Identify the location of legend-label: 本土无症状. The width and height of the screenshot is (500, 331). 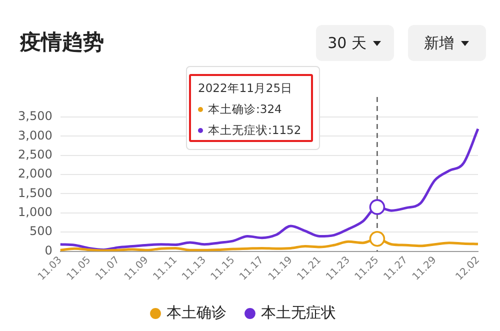
(298, 312).